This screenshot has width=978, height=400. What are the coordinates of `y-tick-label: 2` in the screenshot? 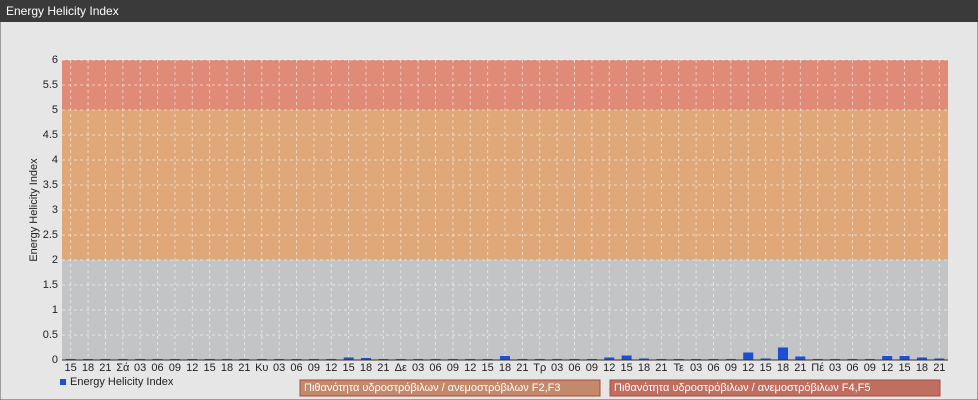 It's located at (55, 260).